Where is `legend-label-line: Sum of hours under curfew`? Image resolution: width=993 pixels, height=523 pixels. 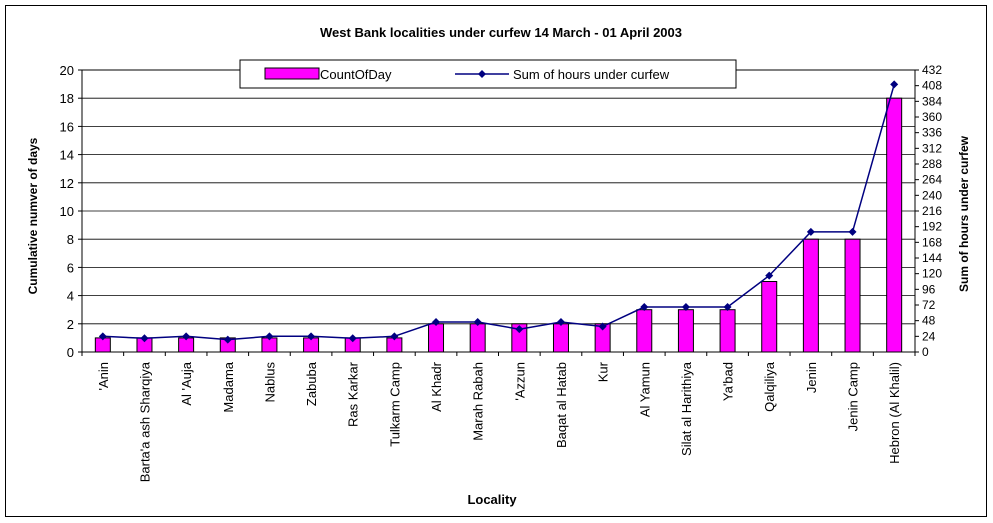 legend-label-line: Sum of hours under curfew is located at coordinates (591, 74).